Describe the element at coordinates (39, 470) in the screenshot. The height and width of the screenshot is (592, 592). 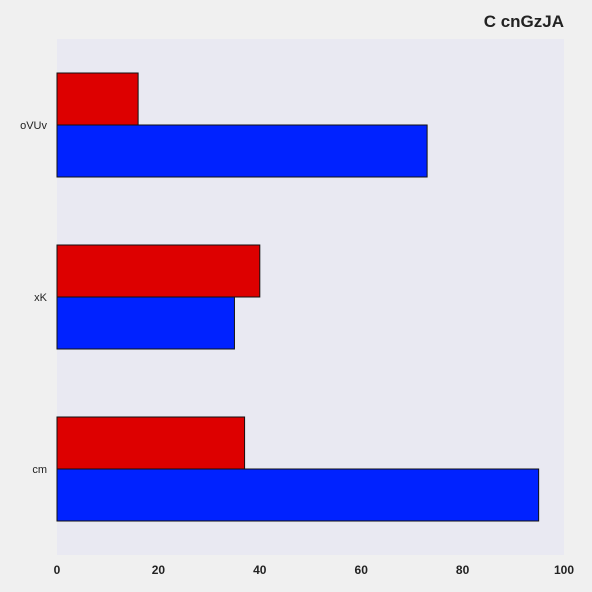
I see `y-tick-label: cm` at that location.